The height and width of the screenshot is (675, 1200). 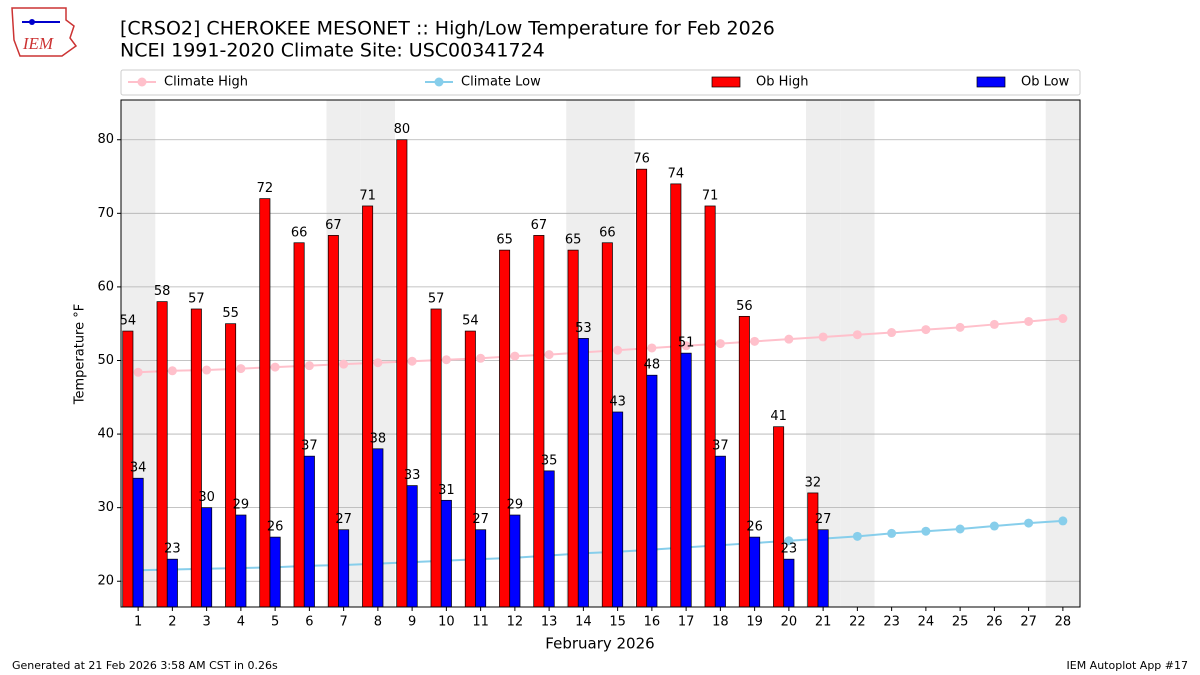 What do you see at coordinates (600, 82) in the screenshot?
I see `legend-box` at bounding box center [600, 82].